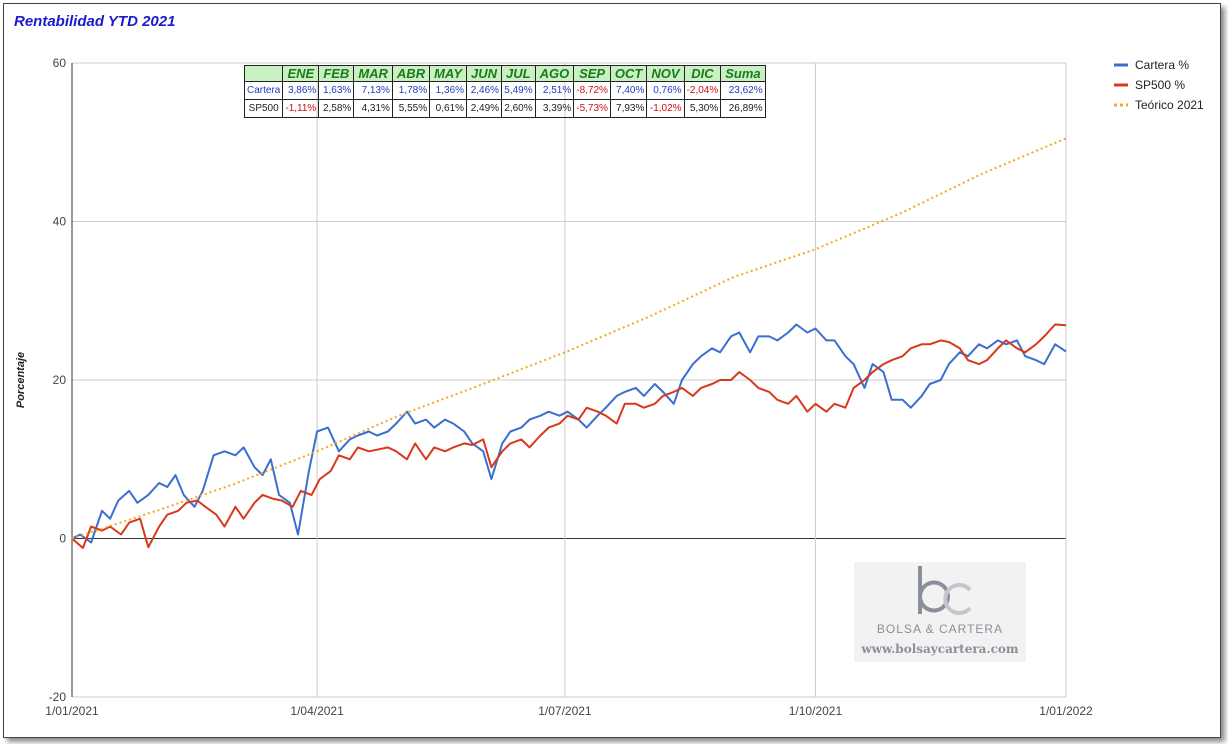 Image resolution: width=1228 pixels, height=744 pixels. Describe the element at coordinates (301, 73) in the screenshot. I see `table-header-cell: ENE` at that location.